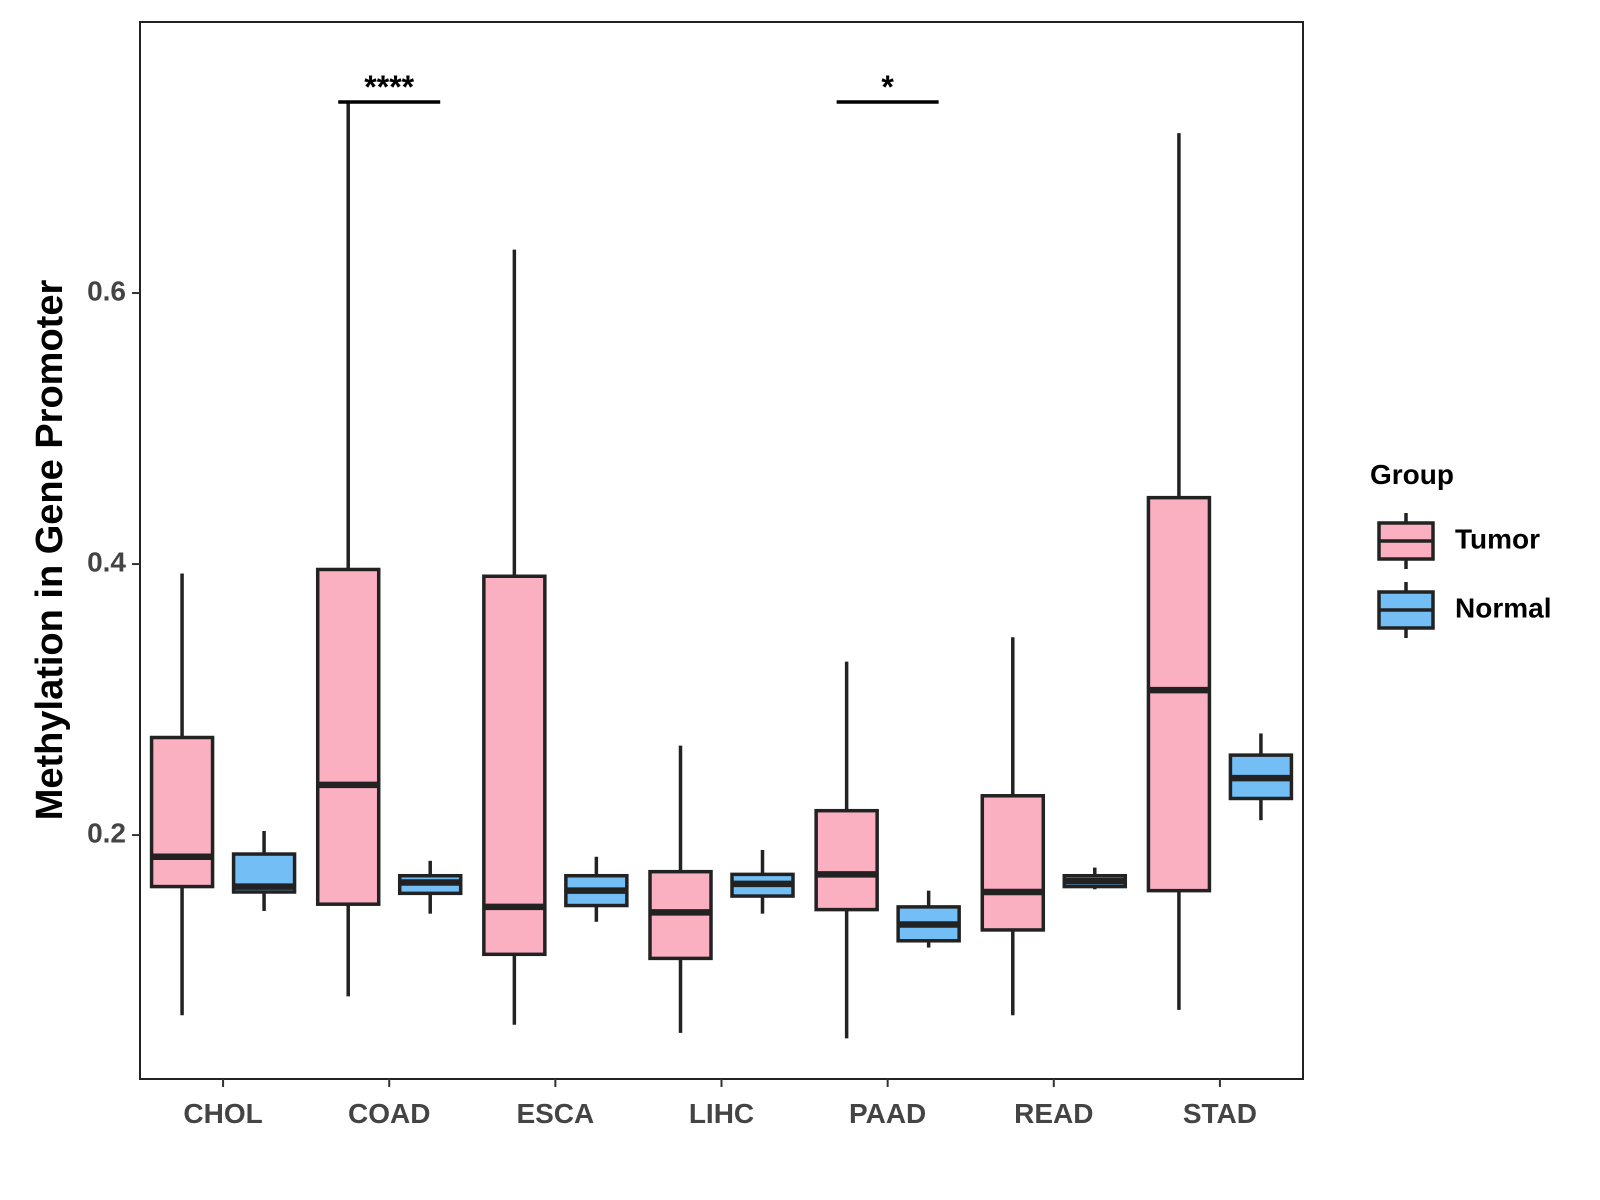 This screenshot has height=1200, width=1600. I want to click on legend: Group Tumor Normal, so click(1460, 548).